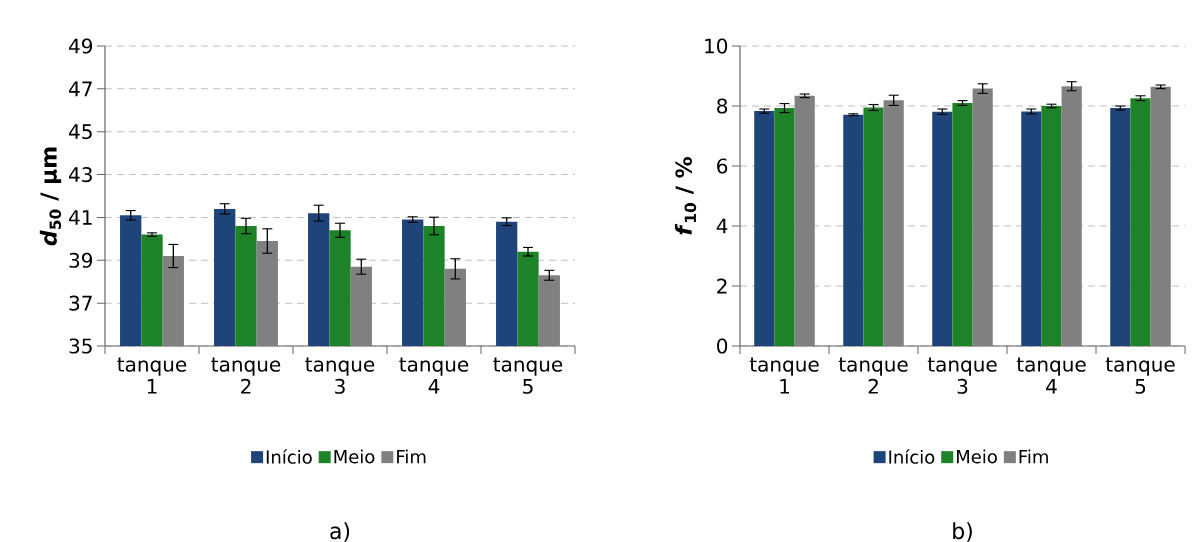  What do you see at coordinates (80, 175) in the screenshot?
I see `y-tick-label: 43` at bounding box center [80, 175].